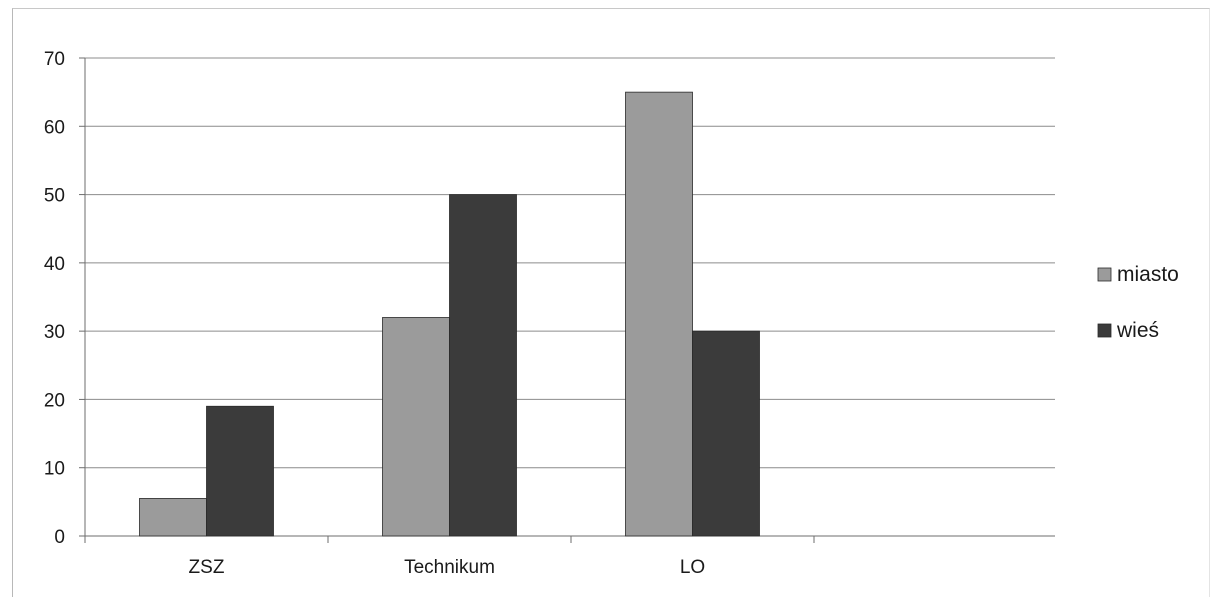 This screenshot has width=1211, height=597. What do you see at coordinates (1137, 330) in the screenshot?
I see `legend-label: wieś` at bounding box center [1137, 330].